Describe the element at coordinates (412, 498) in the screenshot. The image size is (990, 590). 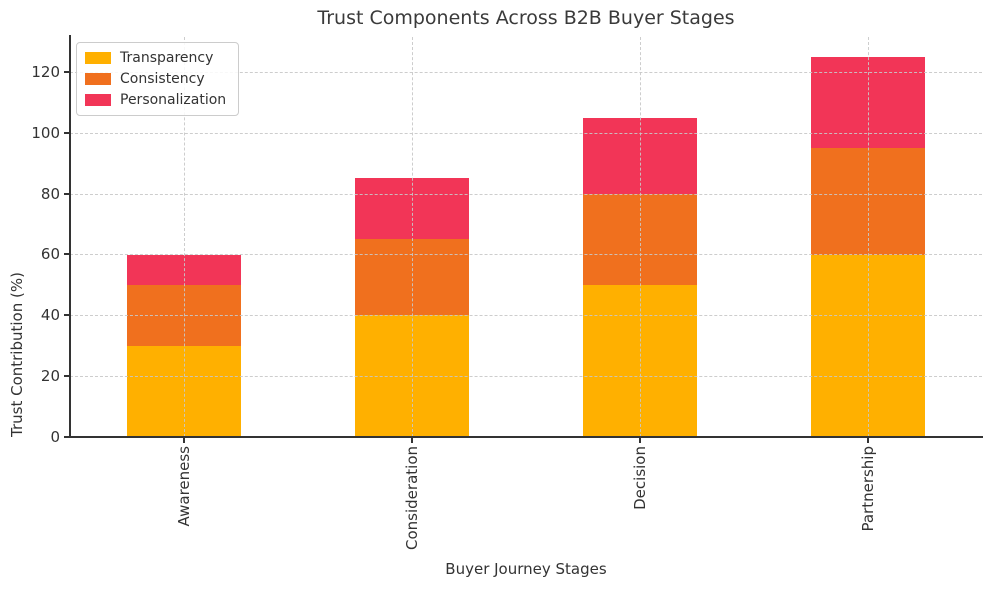
I see `x-tick-label-consideration: Consideration` at that location.